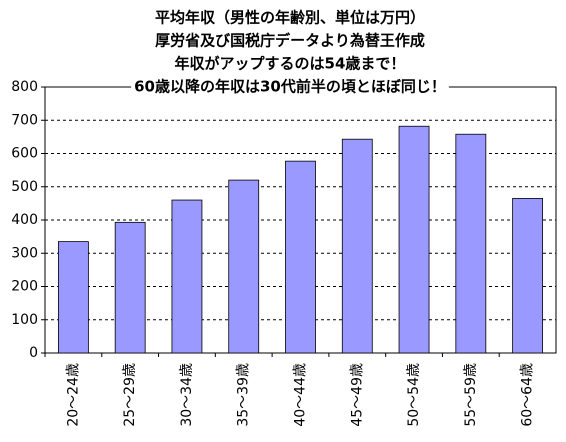  Describe the element at coordinates (244, 395) in the screenshot. I see `x-tick-label: 35～39歳` at that location.